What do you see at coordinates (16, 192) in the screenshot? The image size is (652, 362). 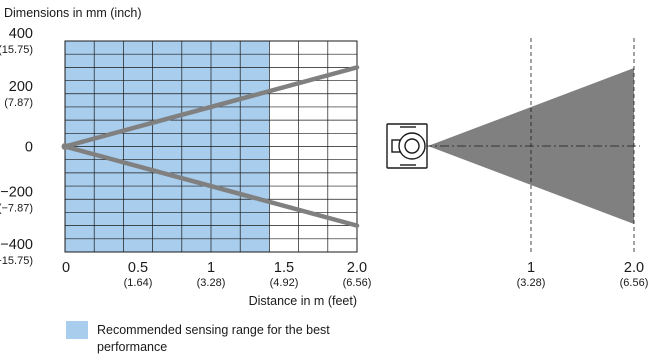 I see `y-tick-label: −200` at bounding box center [16, 192].